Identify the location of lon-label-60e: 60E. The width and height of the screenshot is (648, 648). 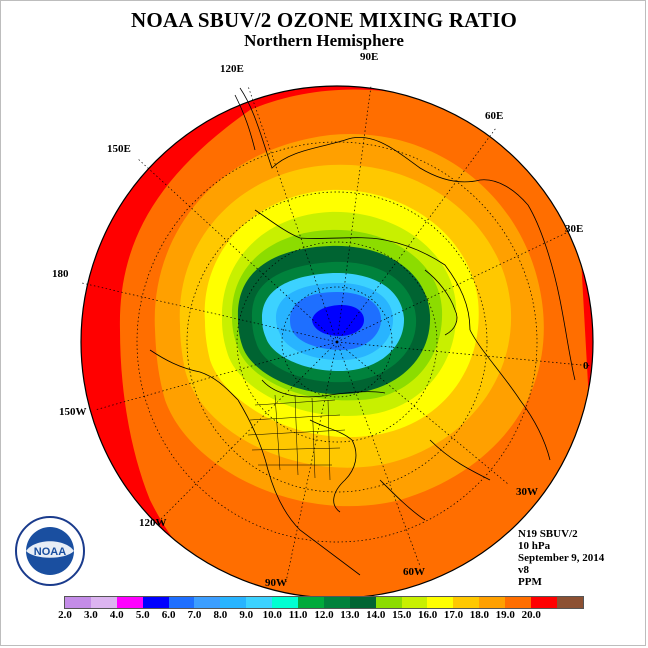
(494, 116).